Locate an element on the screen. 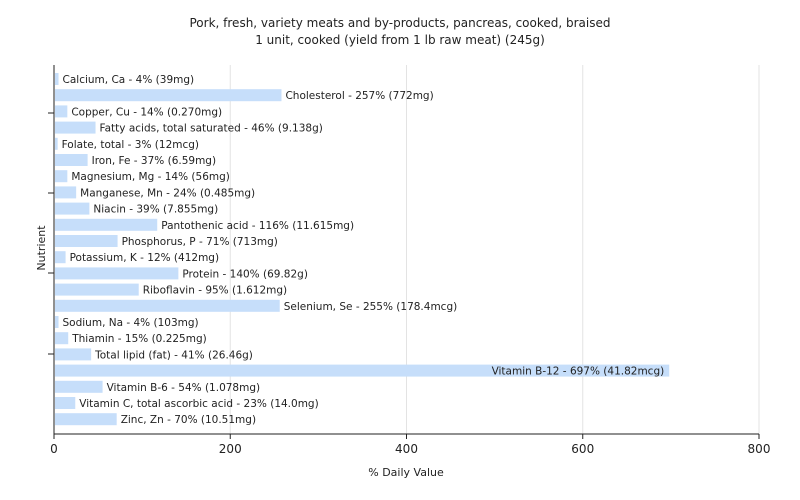  bar-label-9: Pantothenic acid - 116% (11.615mg) is located at coordinates (257, 226).